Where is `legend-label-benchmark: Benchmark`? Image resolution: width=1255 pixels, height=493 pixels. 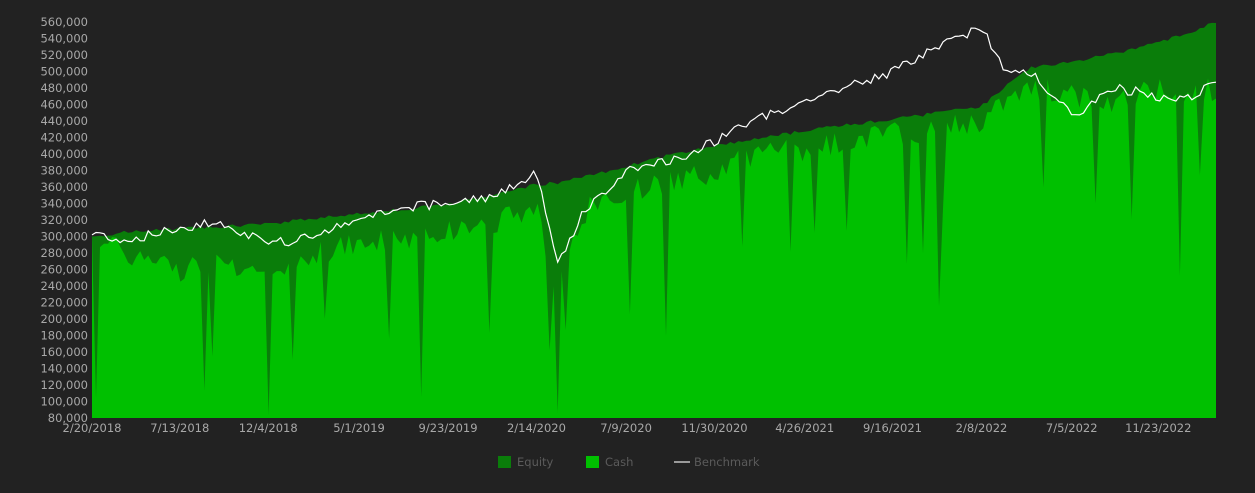 legend-label-benchmark: Benchmark is located at coordinates (727, 462).